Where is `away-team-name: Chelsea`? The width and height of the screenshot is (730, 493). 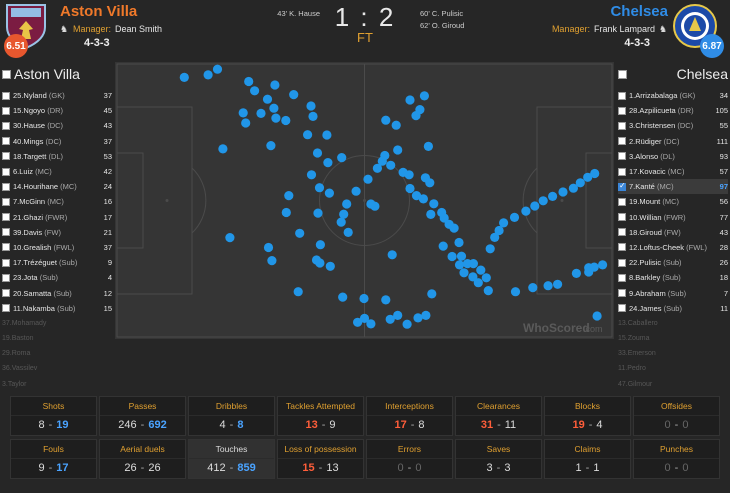 away-team-name: Chelsea is located at coordinates (639, 11).